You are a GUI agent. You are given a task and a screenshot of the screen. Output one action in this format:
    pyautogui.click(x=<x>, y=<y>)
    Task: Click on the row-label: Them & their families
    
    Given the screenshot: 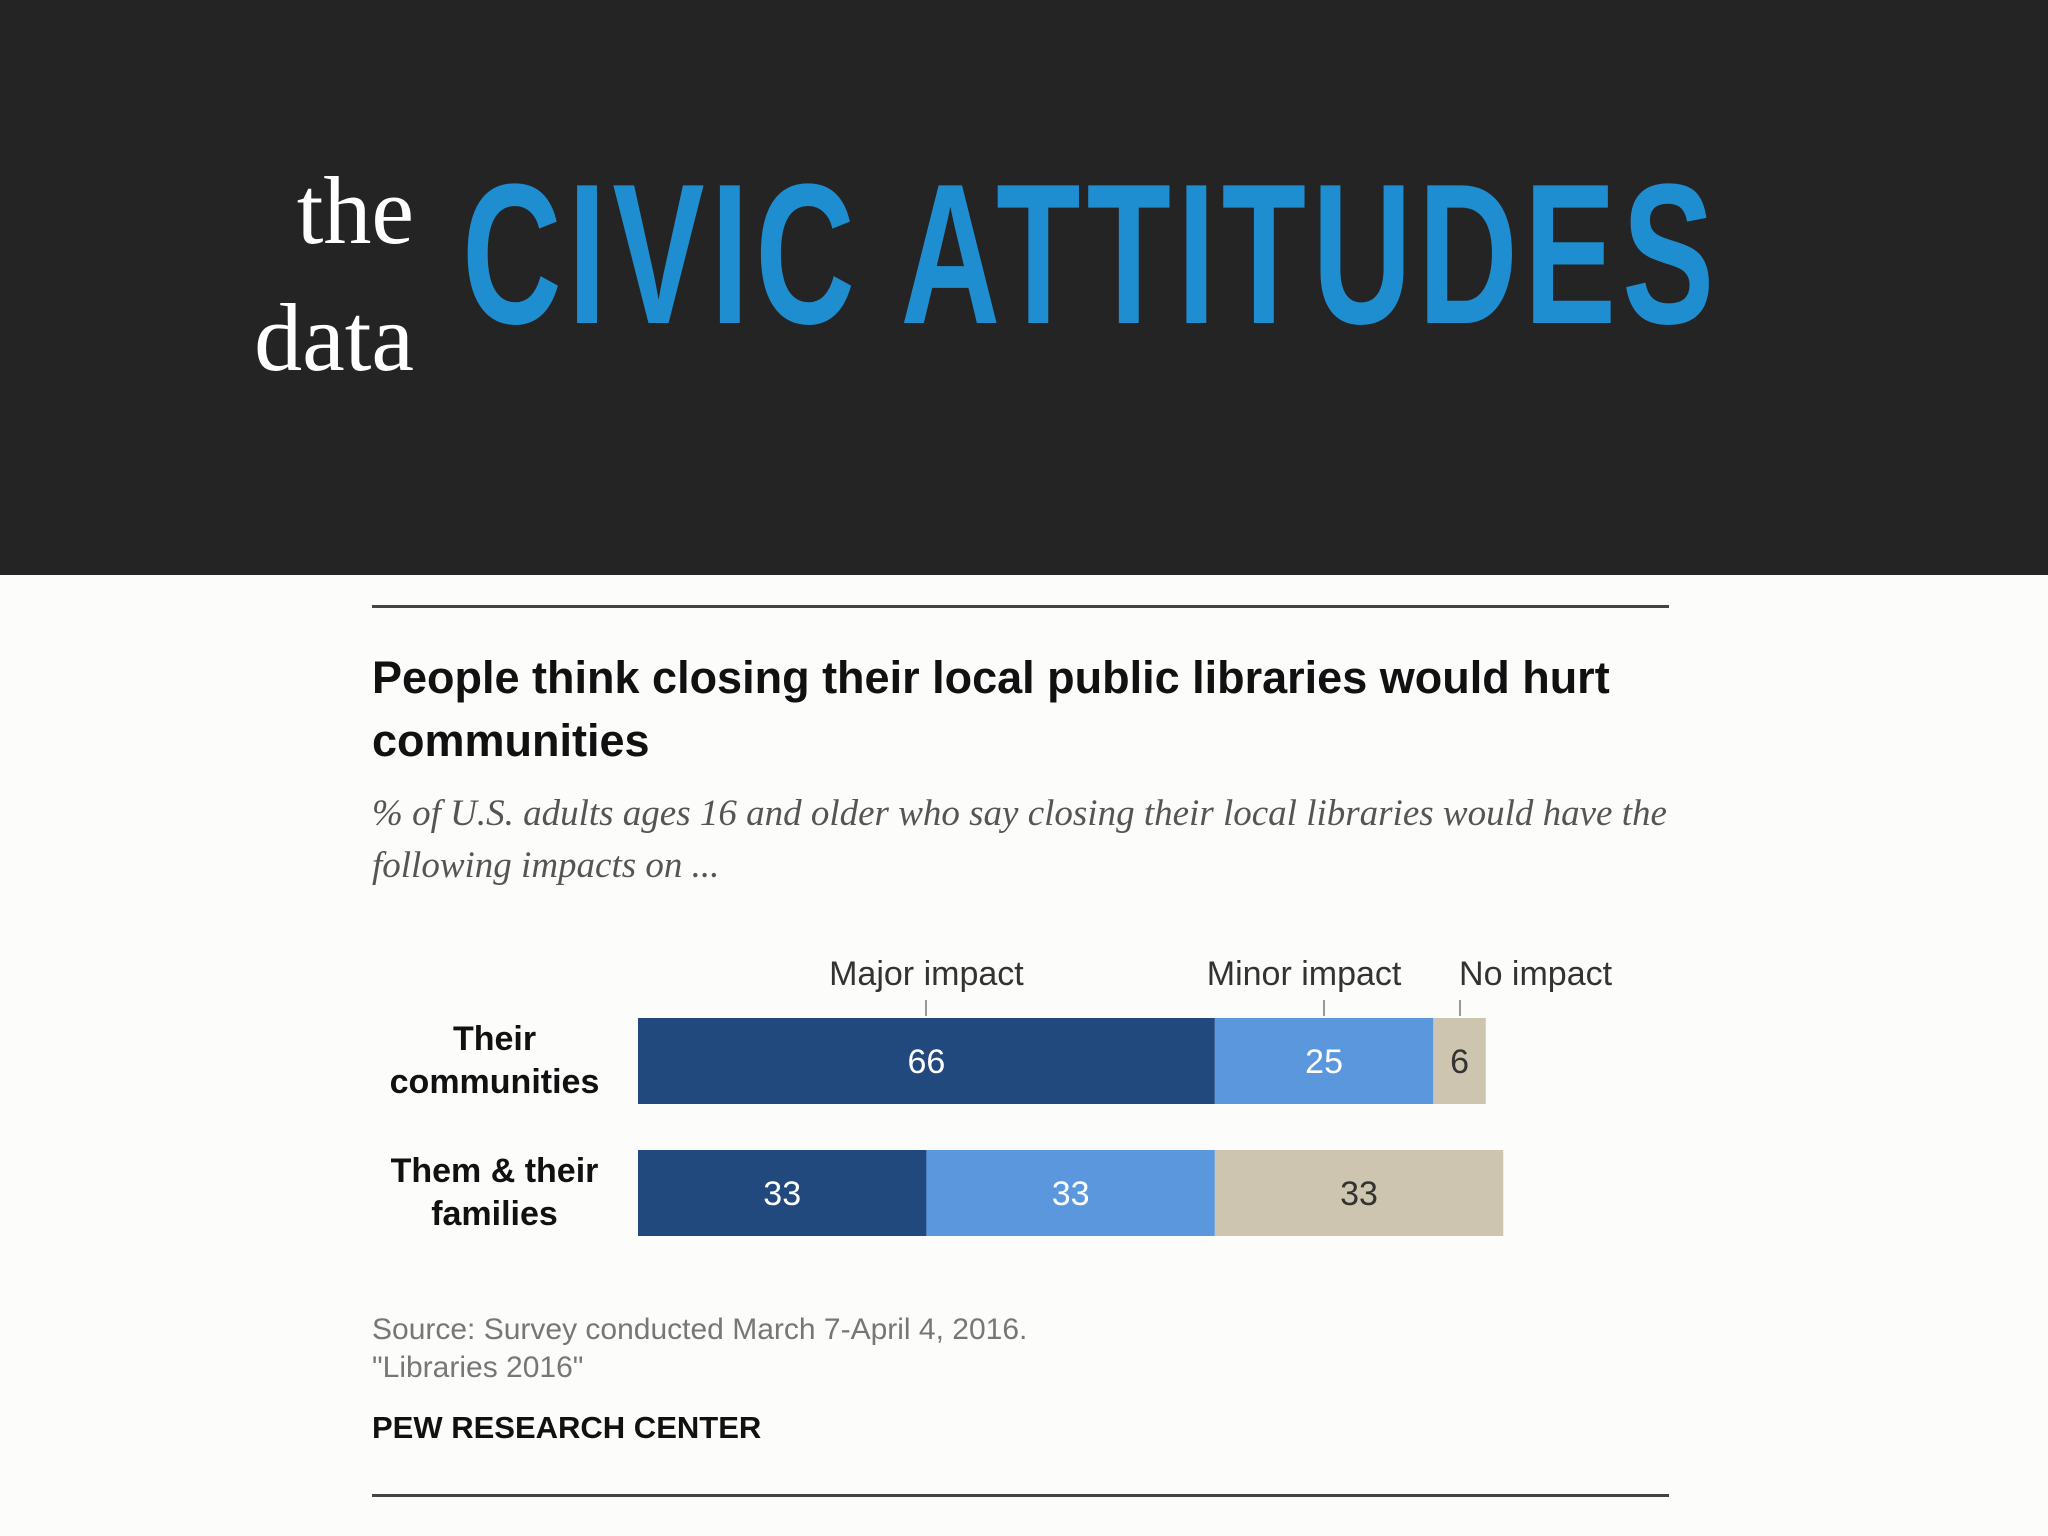 What is the action you would take?
    pyautogui.click(x=494, y=1193)
    